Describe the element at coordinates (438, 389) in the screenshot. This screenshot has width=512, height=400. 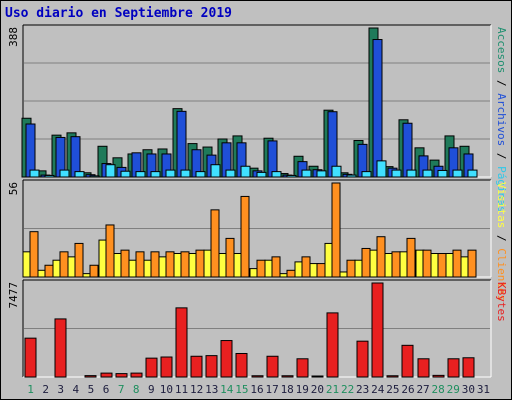
I see `x-tick-label: 28` at that location.